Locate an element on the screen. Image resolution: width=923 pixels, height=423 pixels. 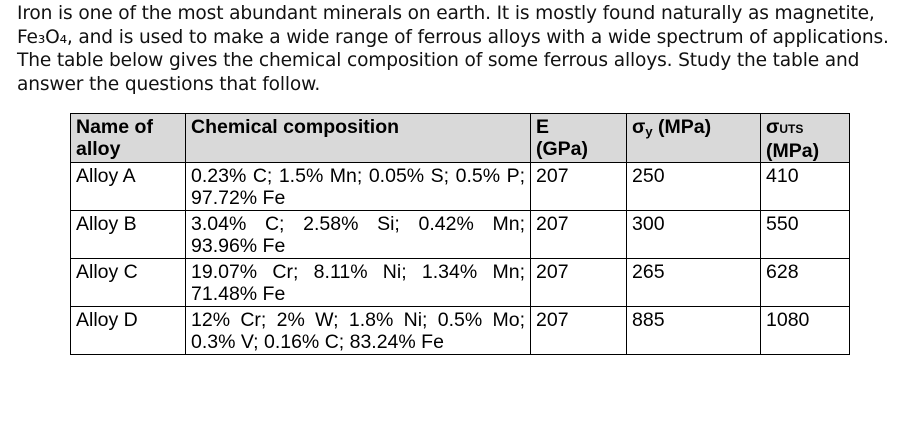
cell-alloy-name: Alloy D is located at coordinates (128, 330).